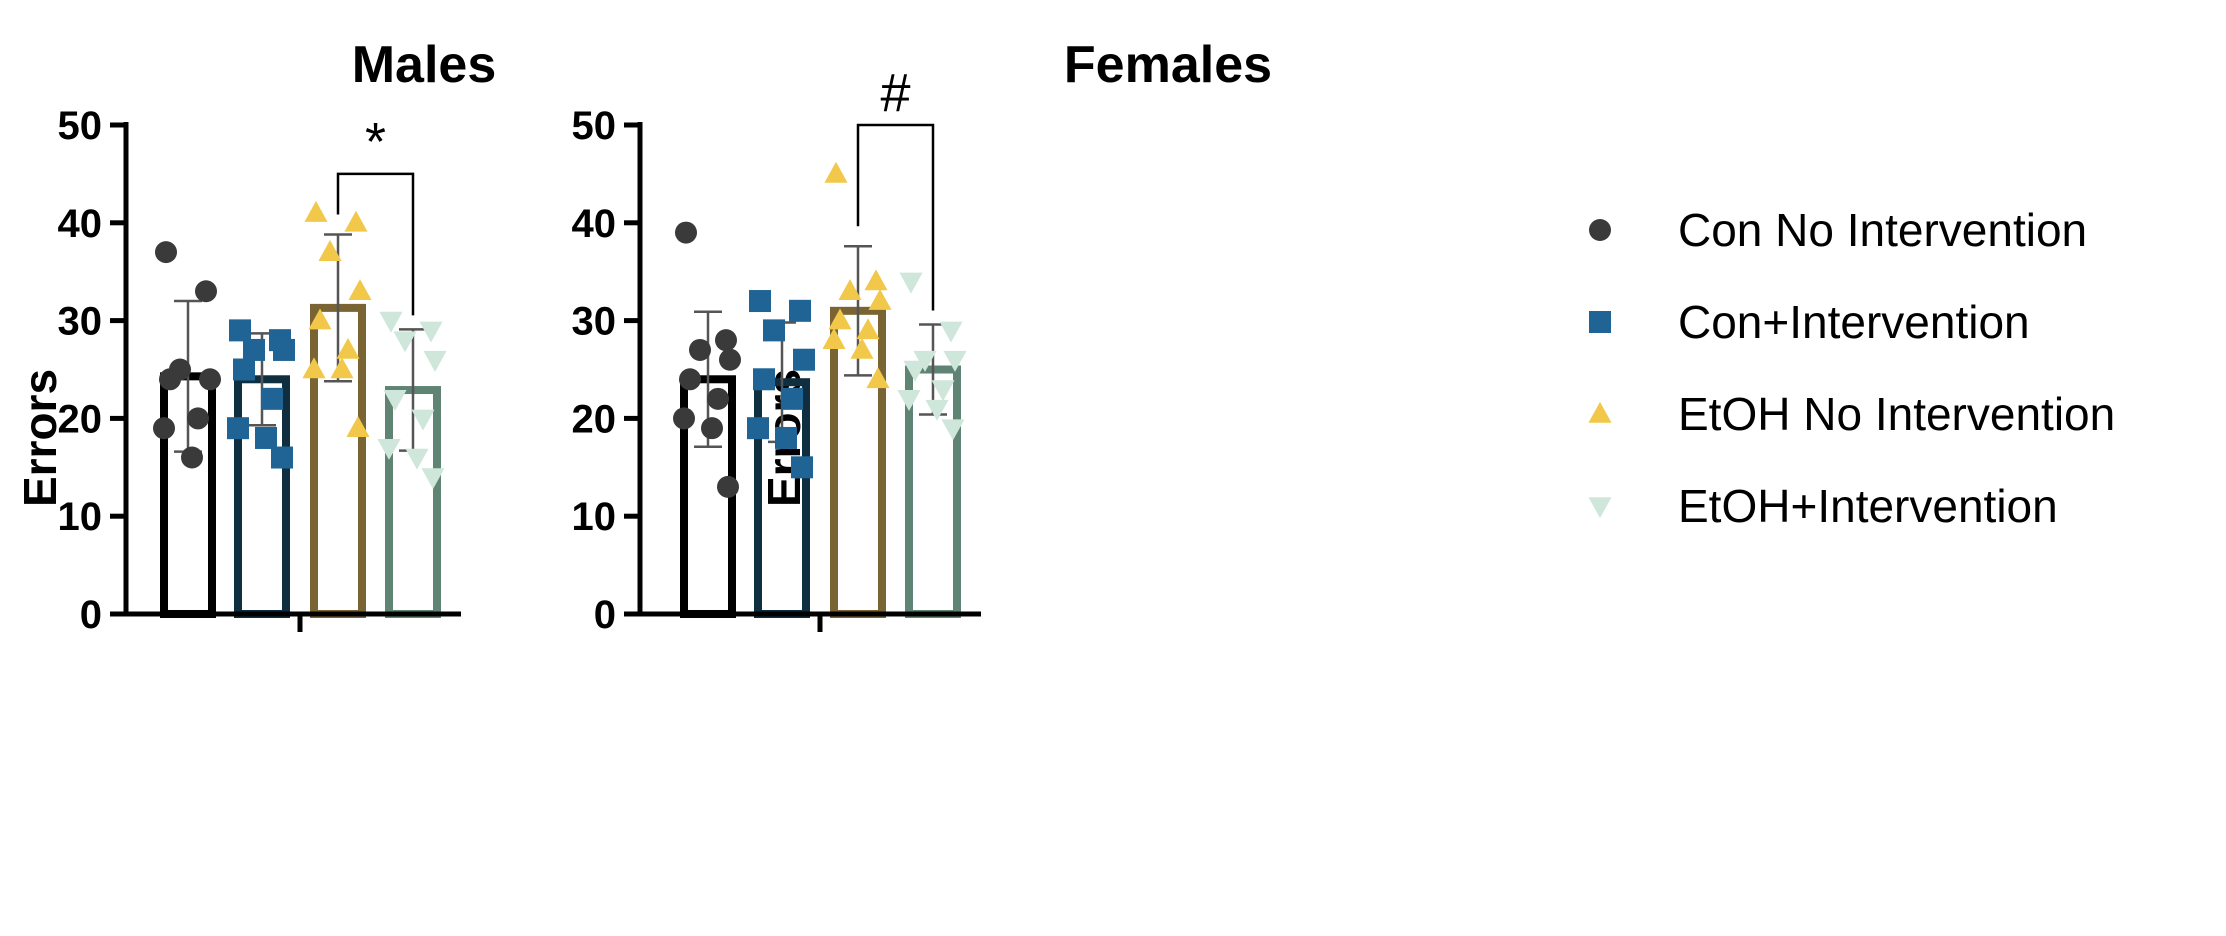 Image resolution: width=2226 pixels, height=936 pixels. What do you see at coordinates (1854, 322) in the screenshot?
I see `legend-label: Con+Intervention` at bounding box center [1854, 322].